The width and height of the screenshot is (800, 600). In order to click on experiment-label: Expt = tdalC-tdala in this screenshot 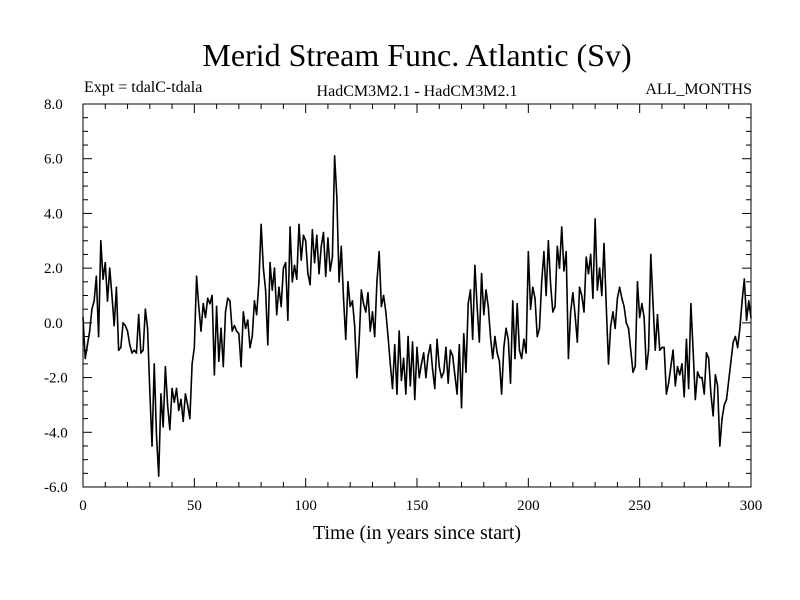, I will do `click(143, 87)`.